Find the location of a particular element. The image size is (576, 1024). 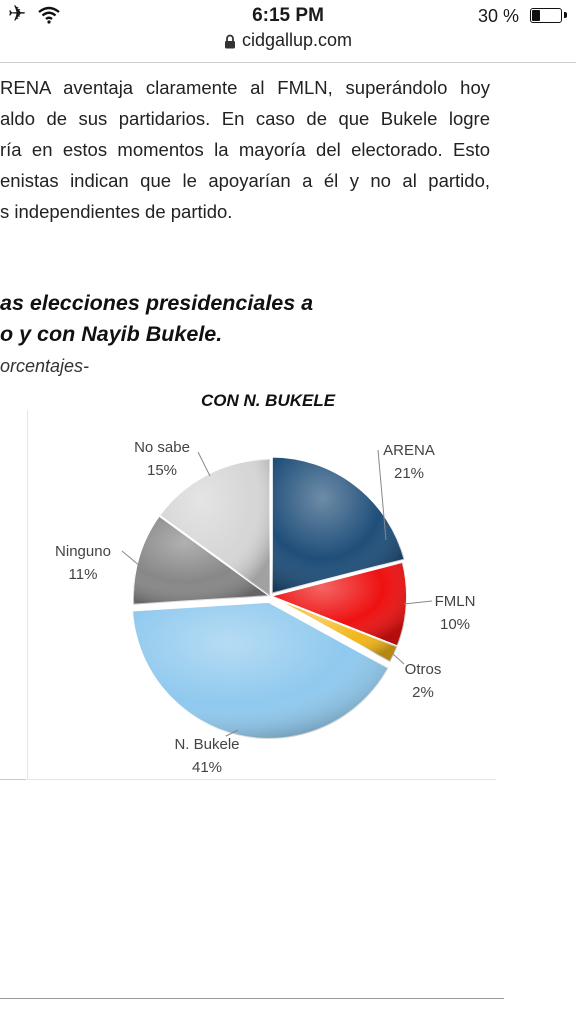

slice-label-fmln: FMLN is located at coordinates (455, 601).